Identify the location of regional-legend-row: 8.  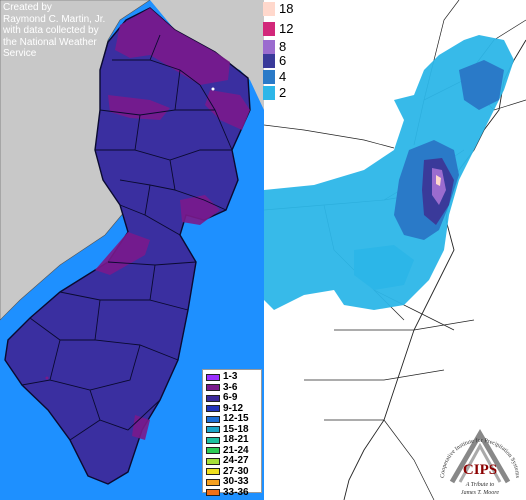
(274, 46).